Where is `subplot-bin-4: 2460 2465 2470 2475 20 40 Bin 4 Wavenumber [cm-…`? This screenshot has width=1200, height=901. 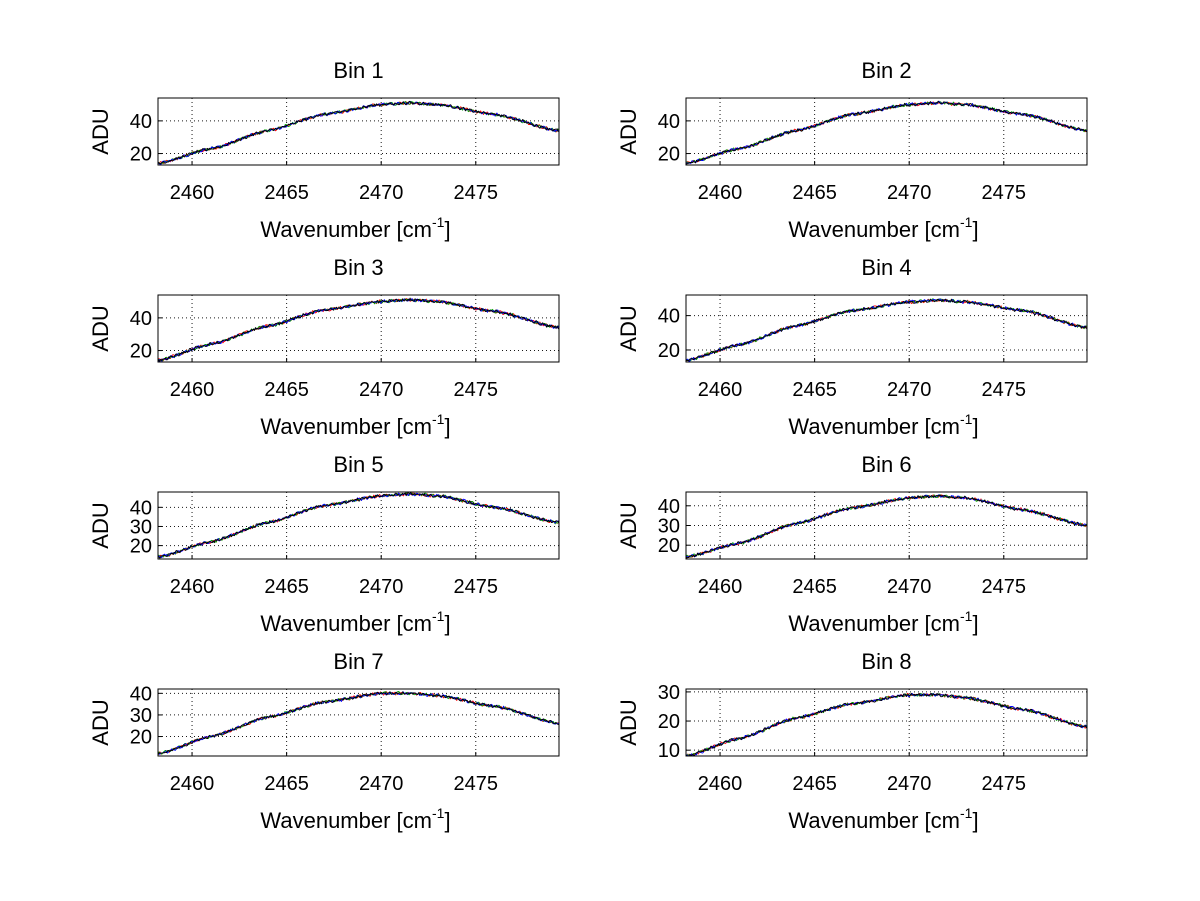
subplot-bin-4: 2460 2465 2470 2475 20 40 Bin 4 Wavenumber [cm-… is located at coordinates (852, 347).